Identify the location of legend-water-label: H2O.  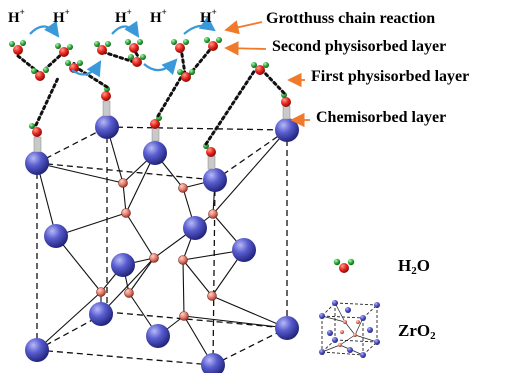
(414, 266).